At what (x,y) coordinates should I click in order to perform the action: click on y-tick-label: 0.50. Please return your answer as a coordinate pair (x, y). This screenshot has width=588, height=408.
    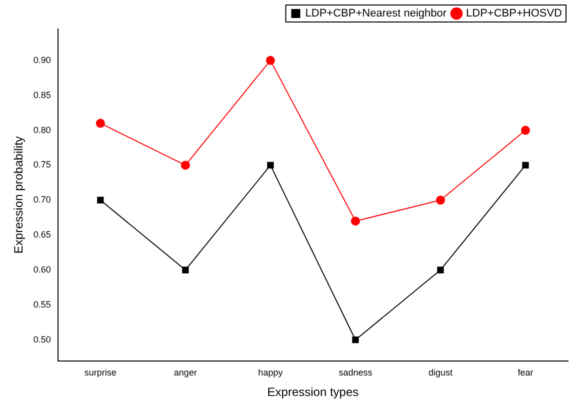
    Looking at the image, I should click on (42, 339).